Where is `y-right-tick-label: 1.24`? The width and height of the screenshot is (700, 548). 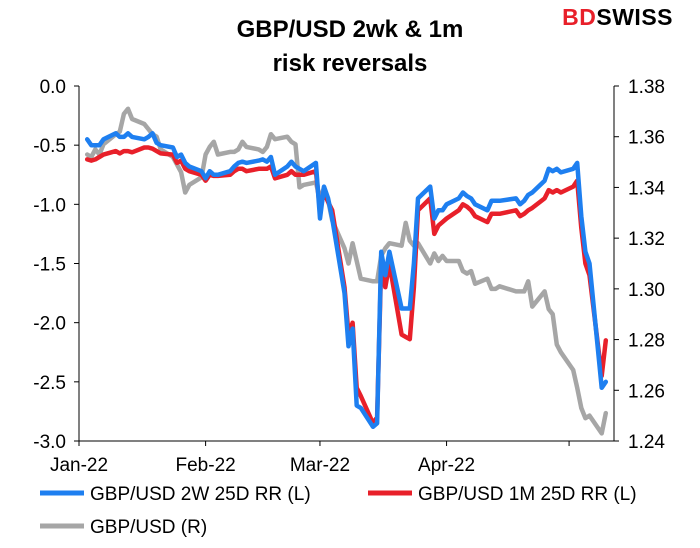 y-right-tick-label: 1.24 is located at coordinates (646, 442).